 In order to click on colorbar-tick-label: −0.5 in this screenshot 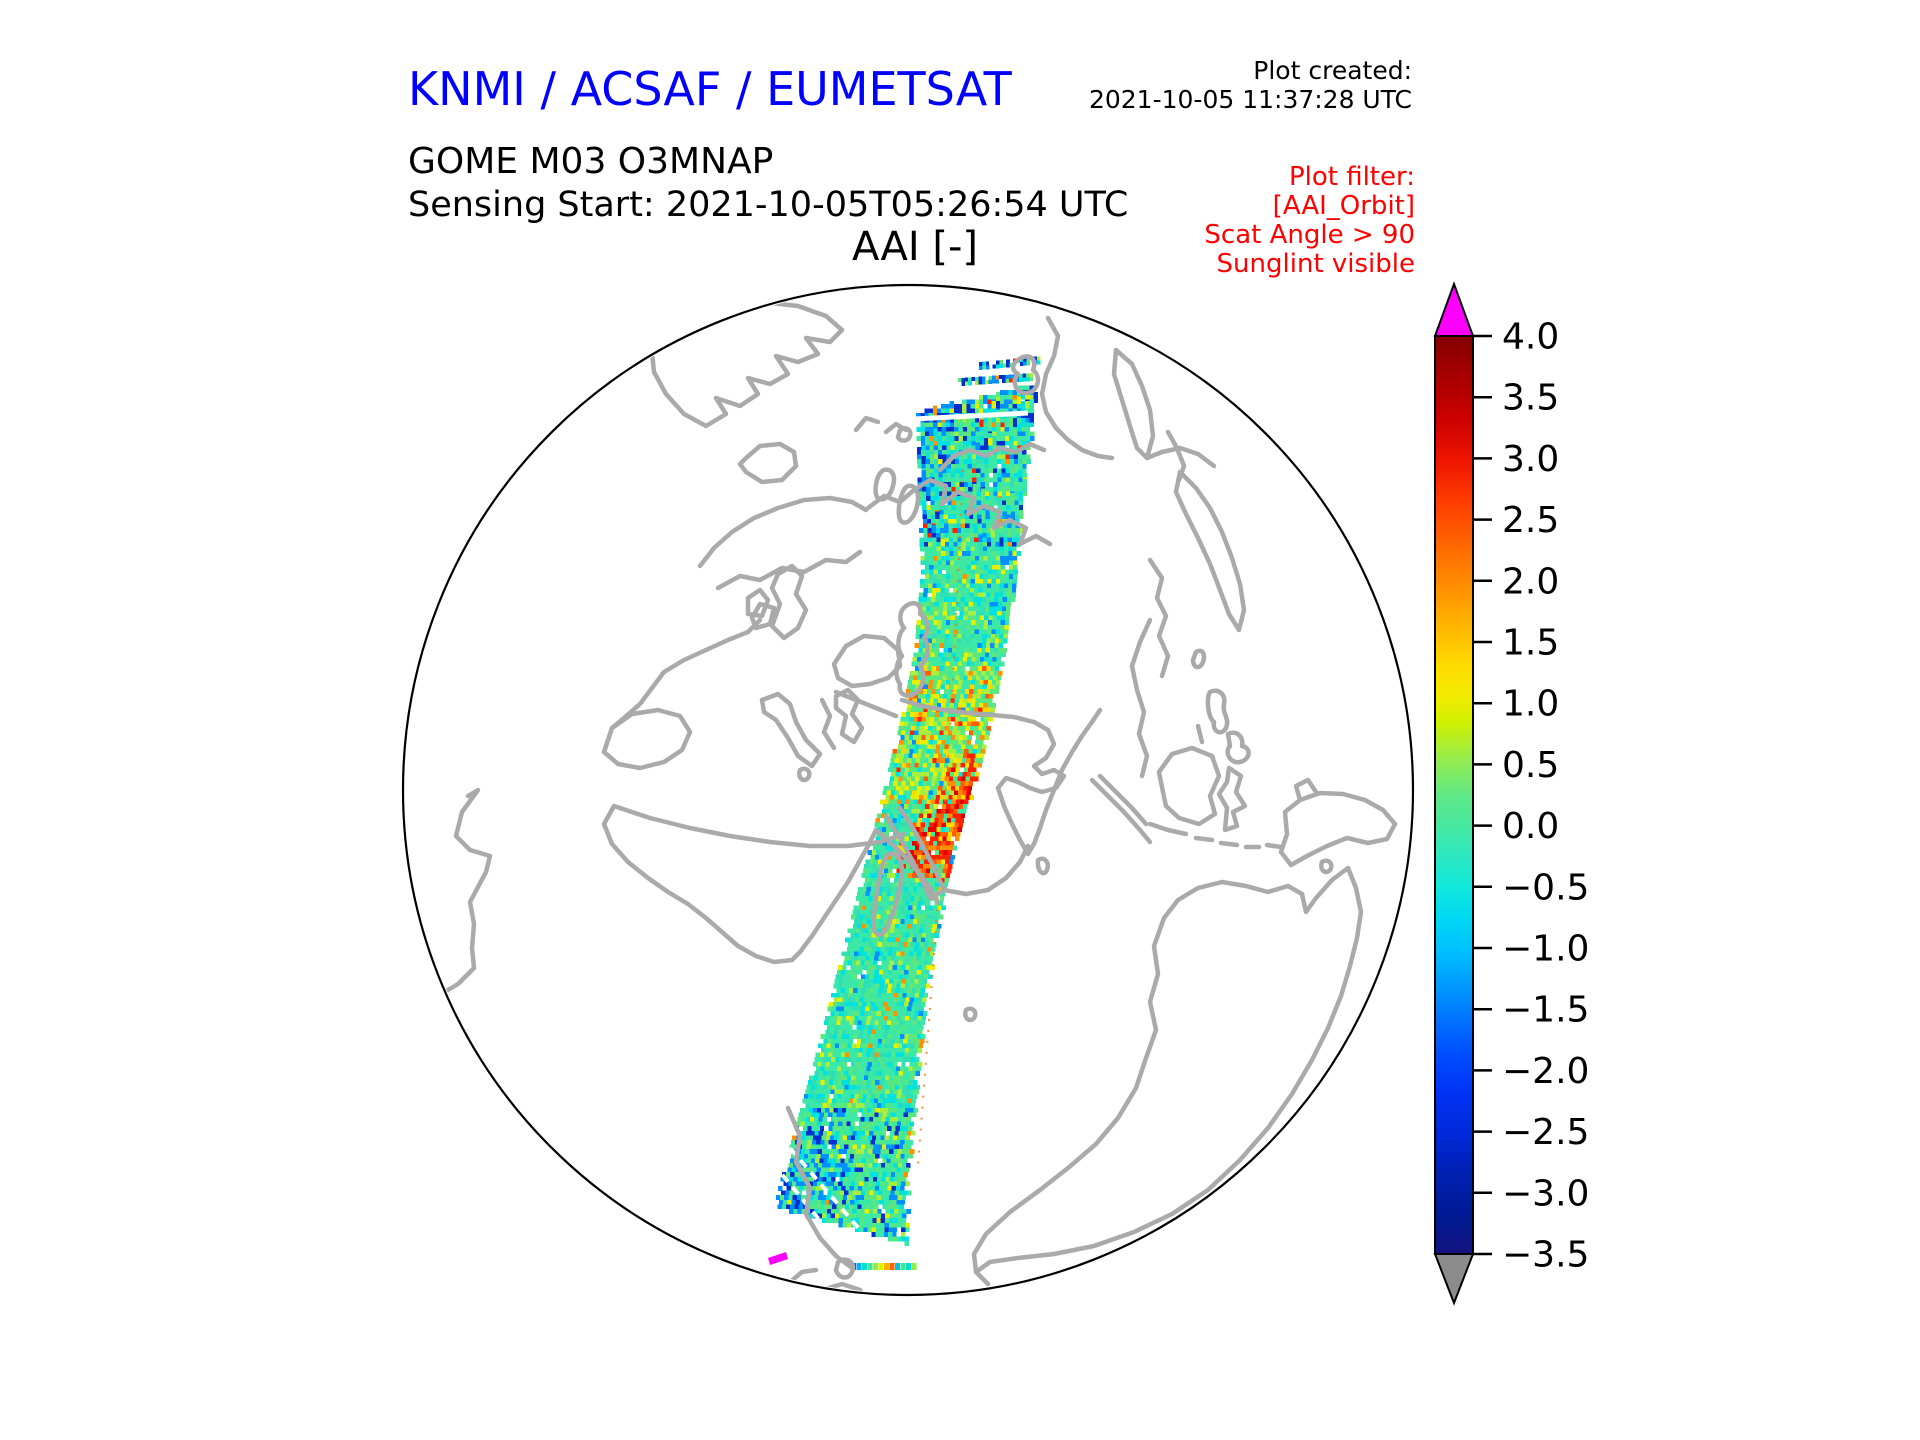, I will do `click(1545, 887)`.